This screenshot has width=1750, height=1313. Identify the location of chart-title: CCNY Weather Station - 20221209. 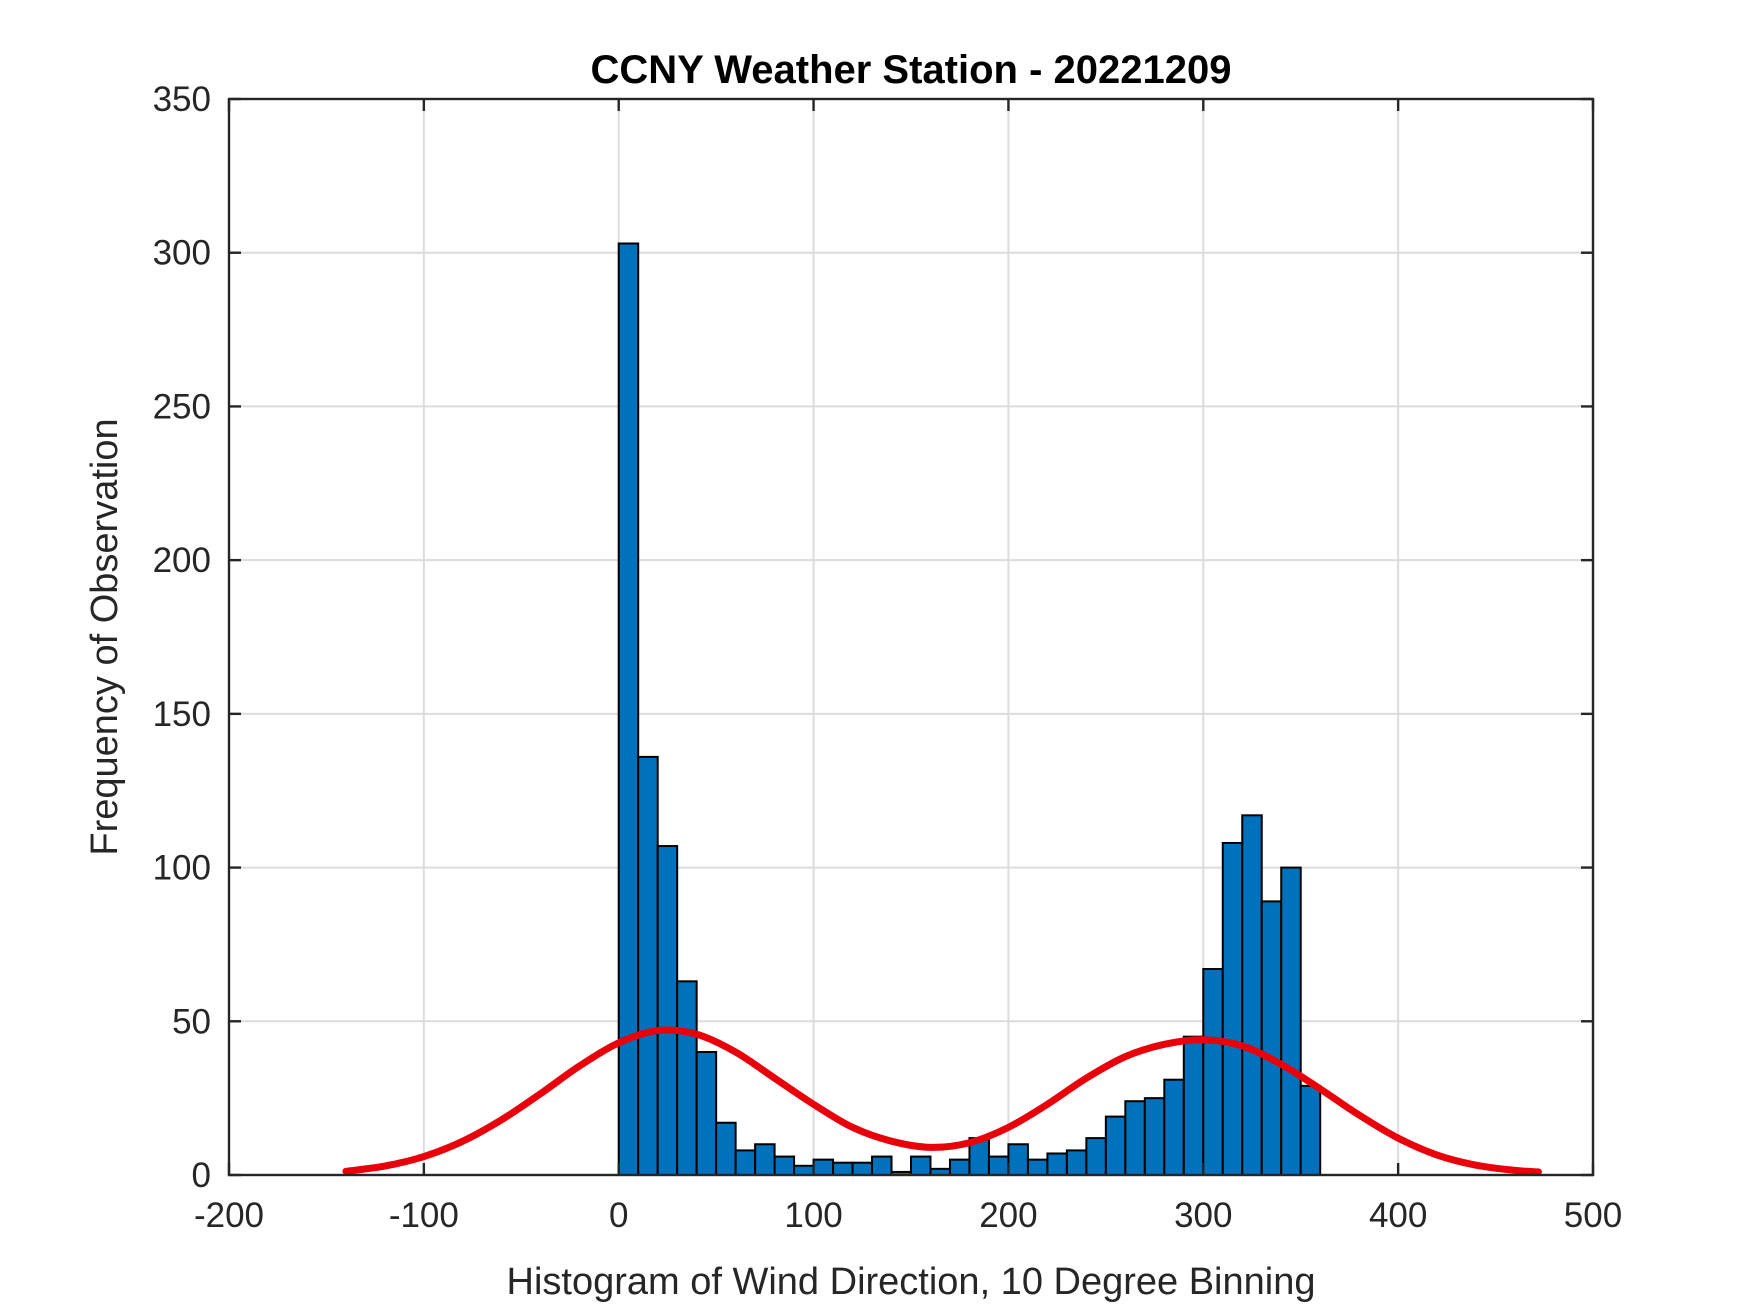
(911, 70).